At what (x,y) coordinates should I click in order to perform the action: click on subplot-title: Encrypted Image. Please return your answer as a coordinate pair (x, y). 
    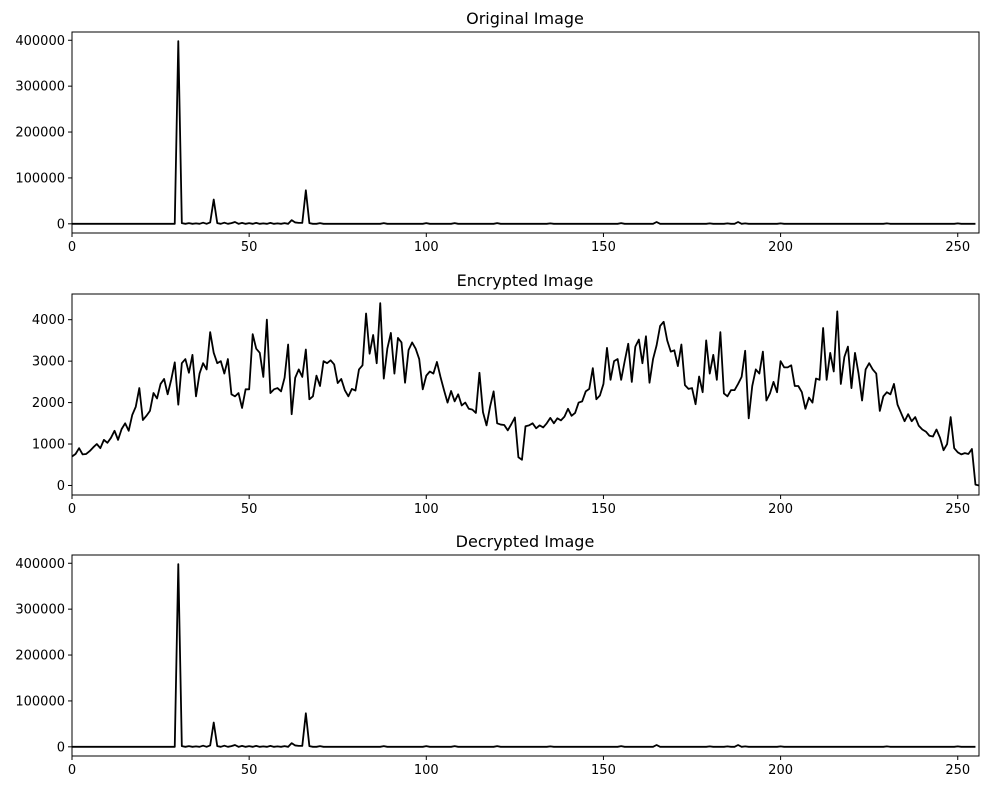
    Looking at the image, I should click on (525, 280).